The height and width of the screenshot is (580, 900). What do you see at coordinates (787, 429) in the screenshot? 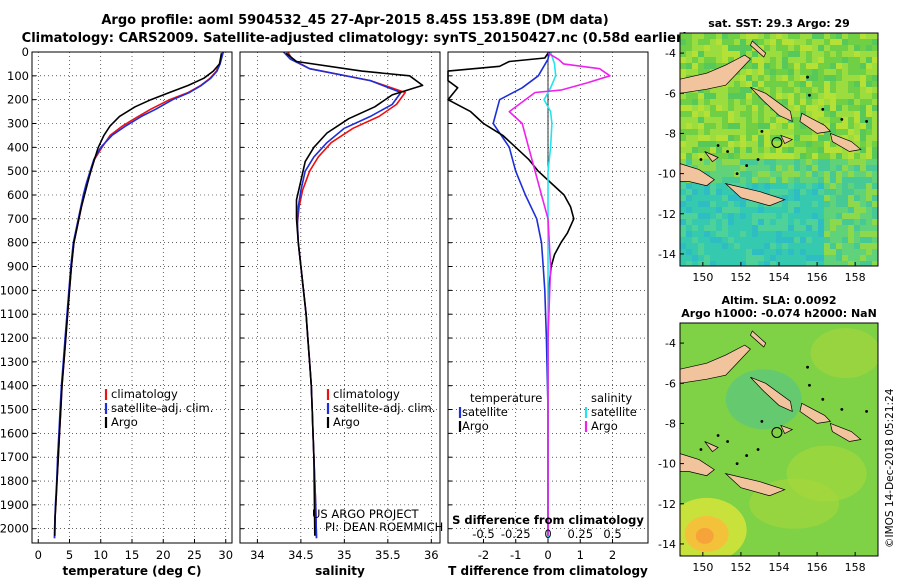
I see `land-polygon` at bounding box center [787, 429].